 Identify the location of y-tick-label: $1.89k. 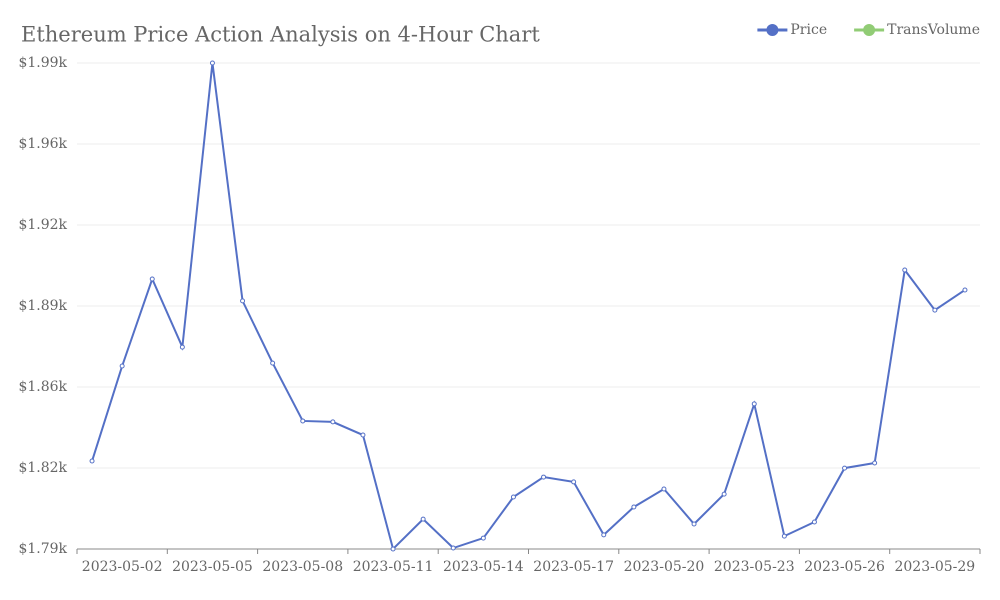
(42, 306).